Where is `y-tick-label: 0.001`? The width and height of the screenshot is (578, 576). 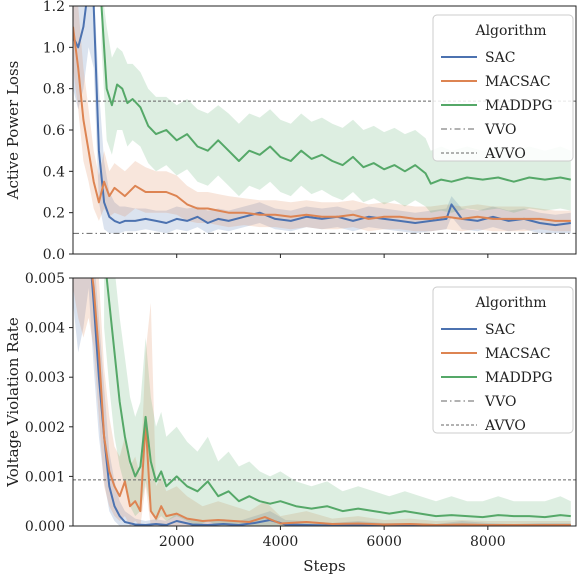
y-tick-label: 0.001 is located at coordinates (45, 477).